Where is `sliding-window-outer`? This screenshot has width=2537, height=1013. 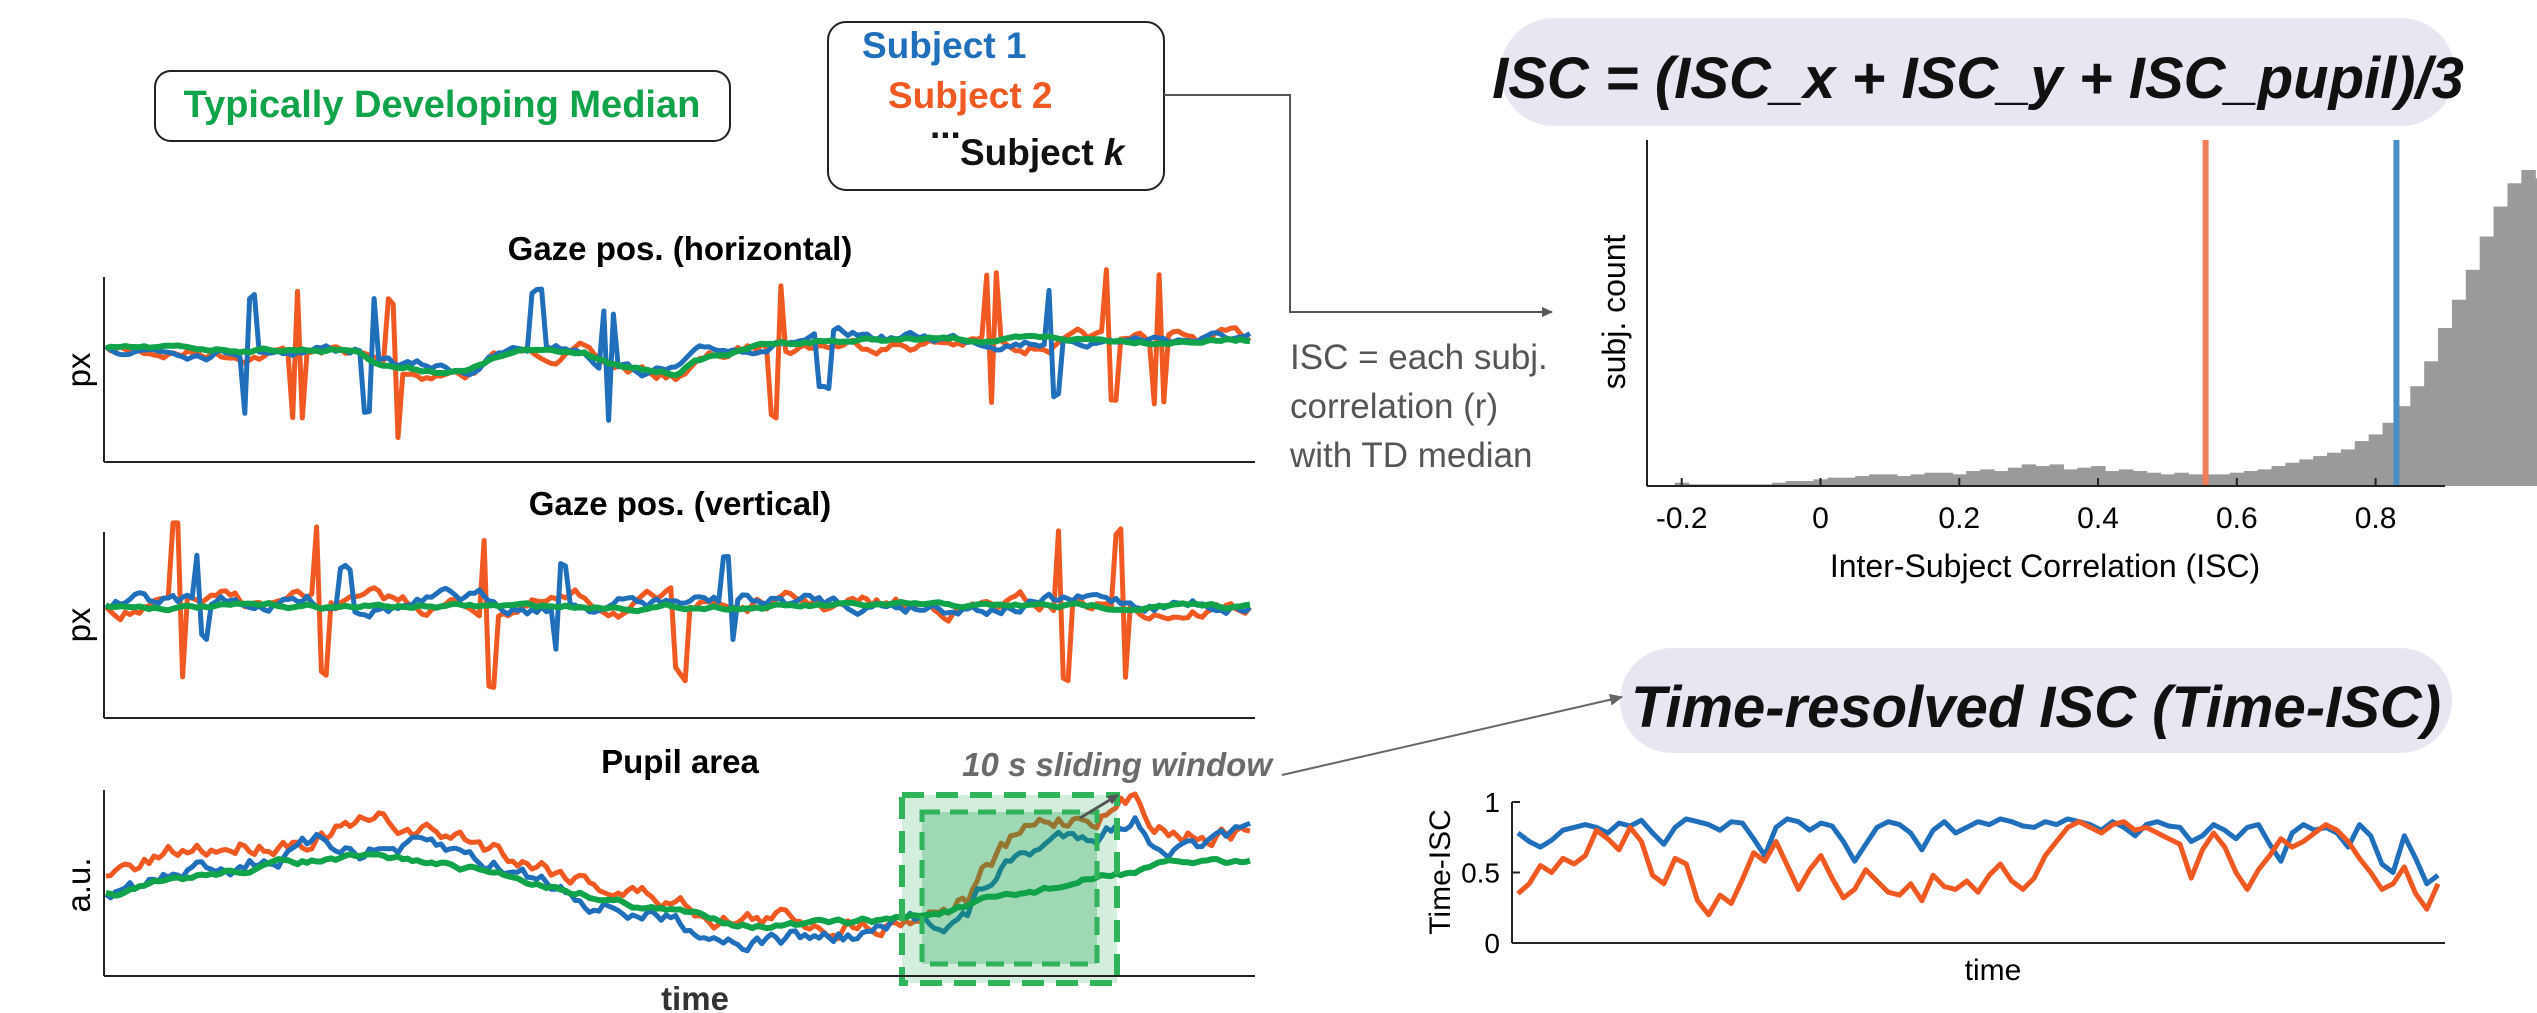
sliding-window-outer is located at coordinates (1009, 889).